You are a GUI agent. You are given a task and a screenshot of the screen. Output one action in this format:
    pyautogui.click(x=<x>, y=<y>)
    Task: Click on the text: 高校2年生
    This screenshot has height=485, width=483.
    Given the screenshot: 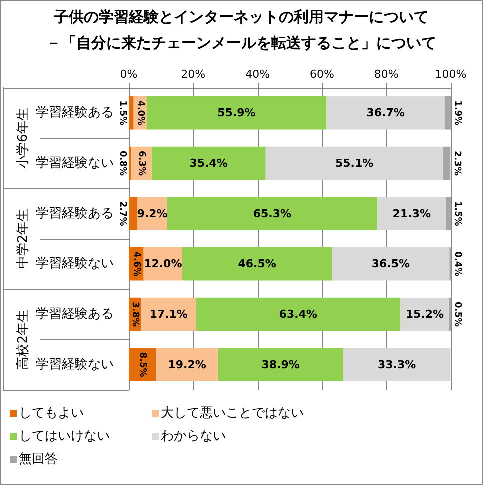 What is the action you would take?
    pyautogui.click(x=23, y=340)
    